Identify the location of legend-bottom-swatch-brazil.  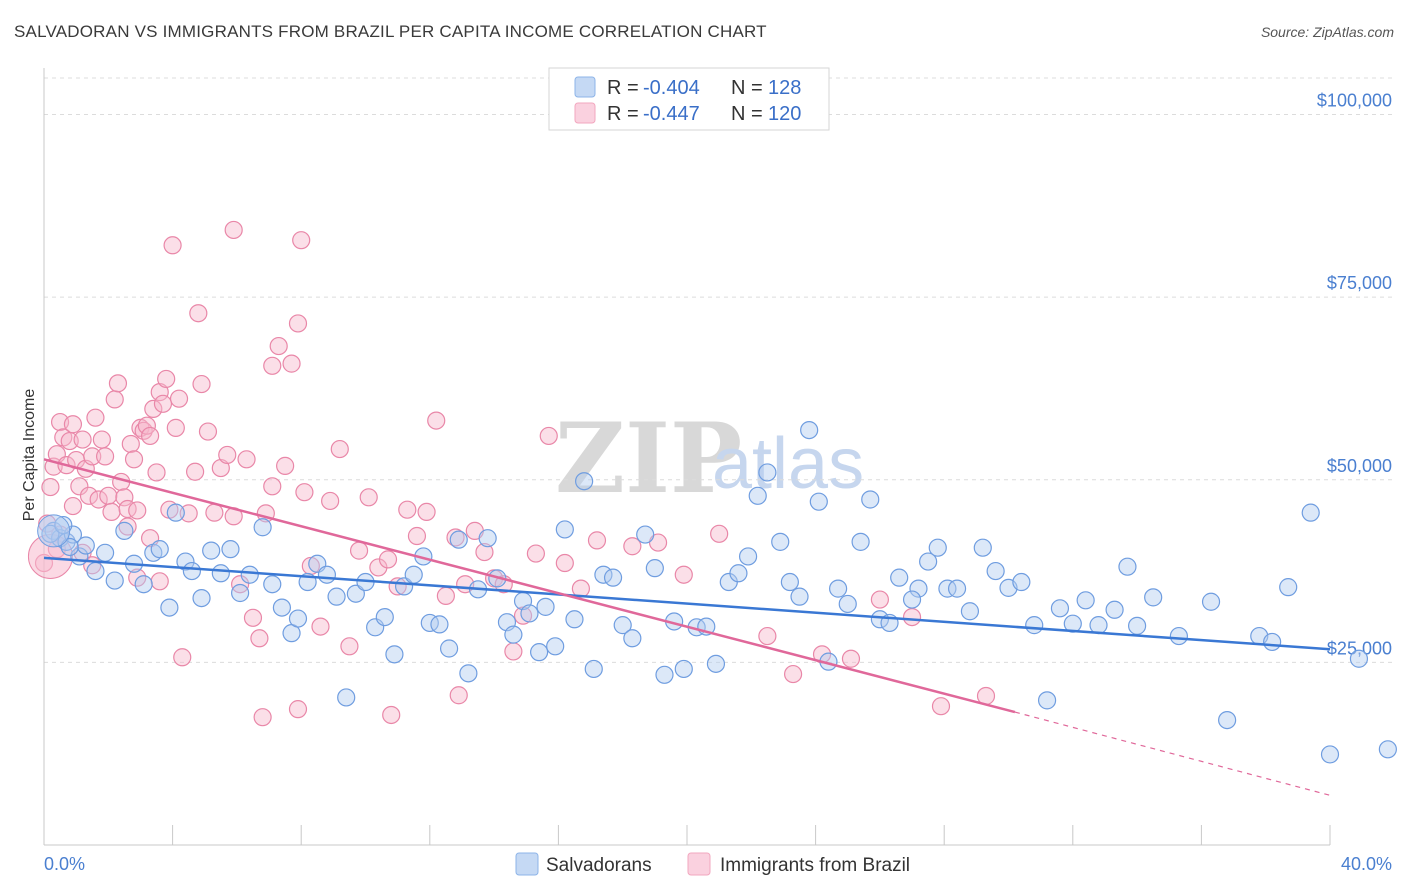
(699, 864).